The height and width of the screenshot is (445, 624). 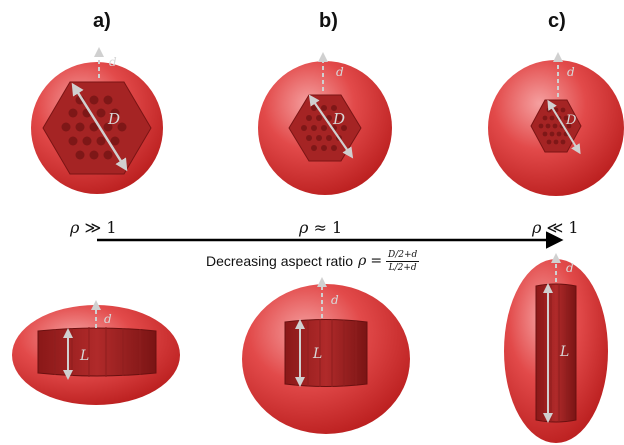 What do you see at coordinates (102, 21) in the screenshot?
I see `panel-label-a: a)` at bounding box center [102, 21].